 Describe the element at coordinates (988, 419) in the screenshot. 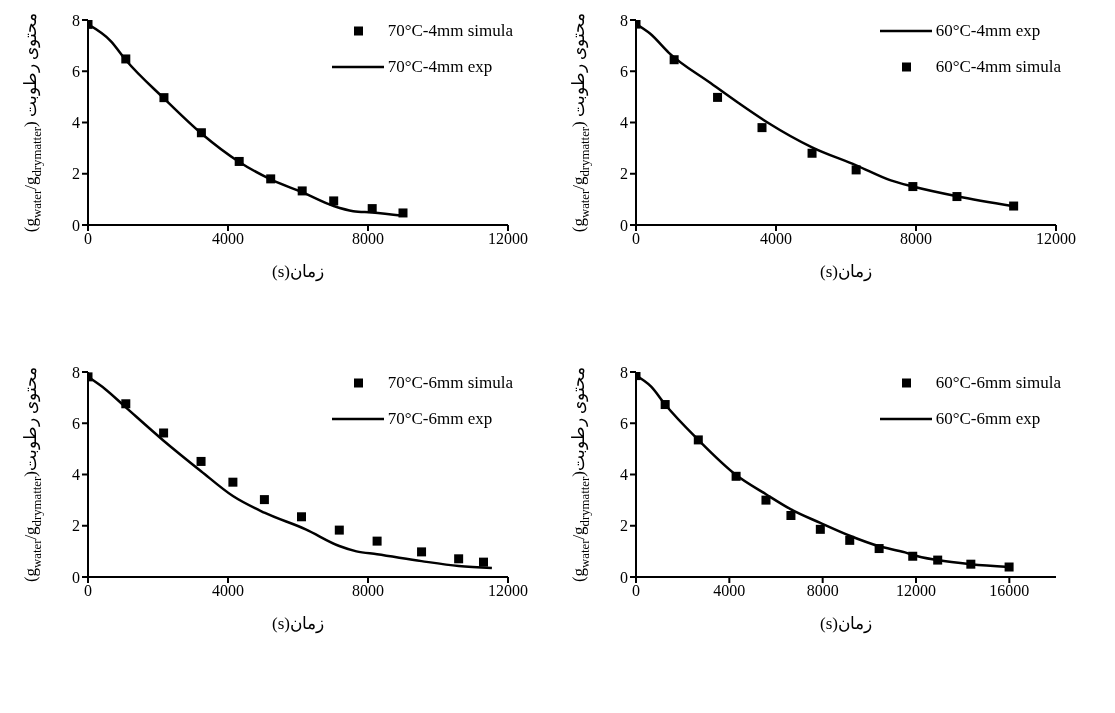

I see `legend-label: 60°C-6mm exp` at that location.